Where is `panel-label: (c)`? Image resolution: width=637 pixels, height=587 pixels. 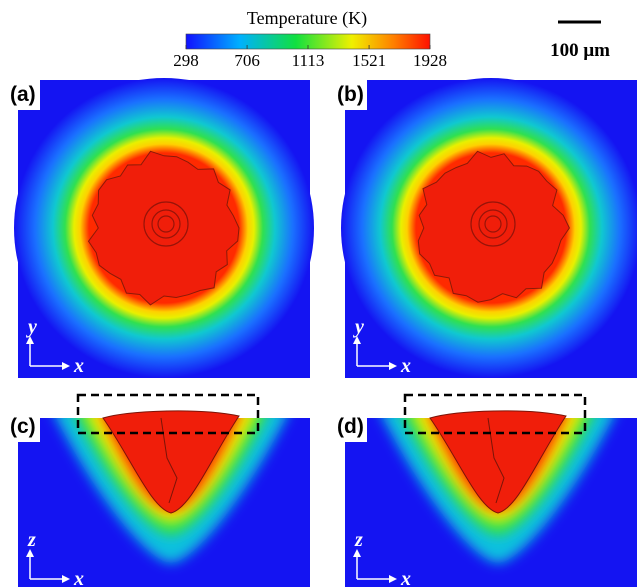
panel-label: (c) is located at coordinates (23, 426).